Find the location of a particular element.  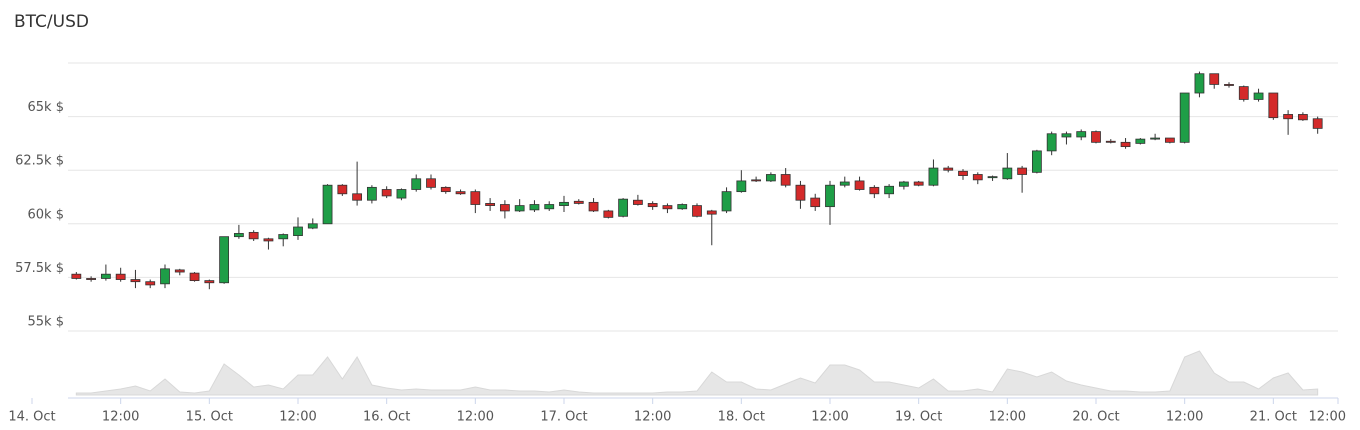

x-tick-label: 16. Oct is located at coordinates (386, 417).